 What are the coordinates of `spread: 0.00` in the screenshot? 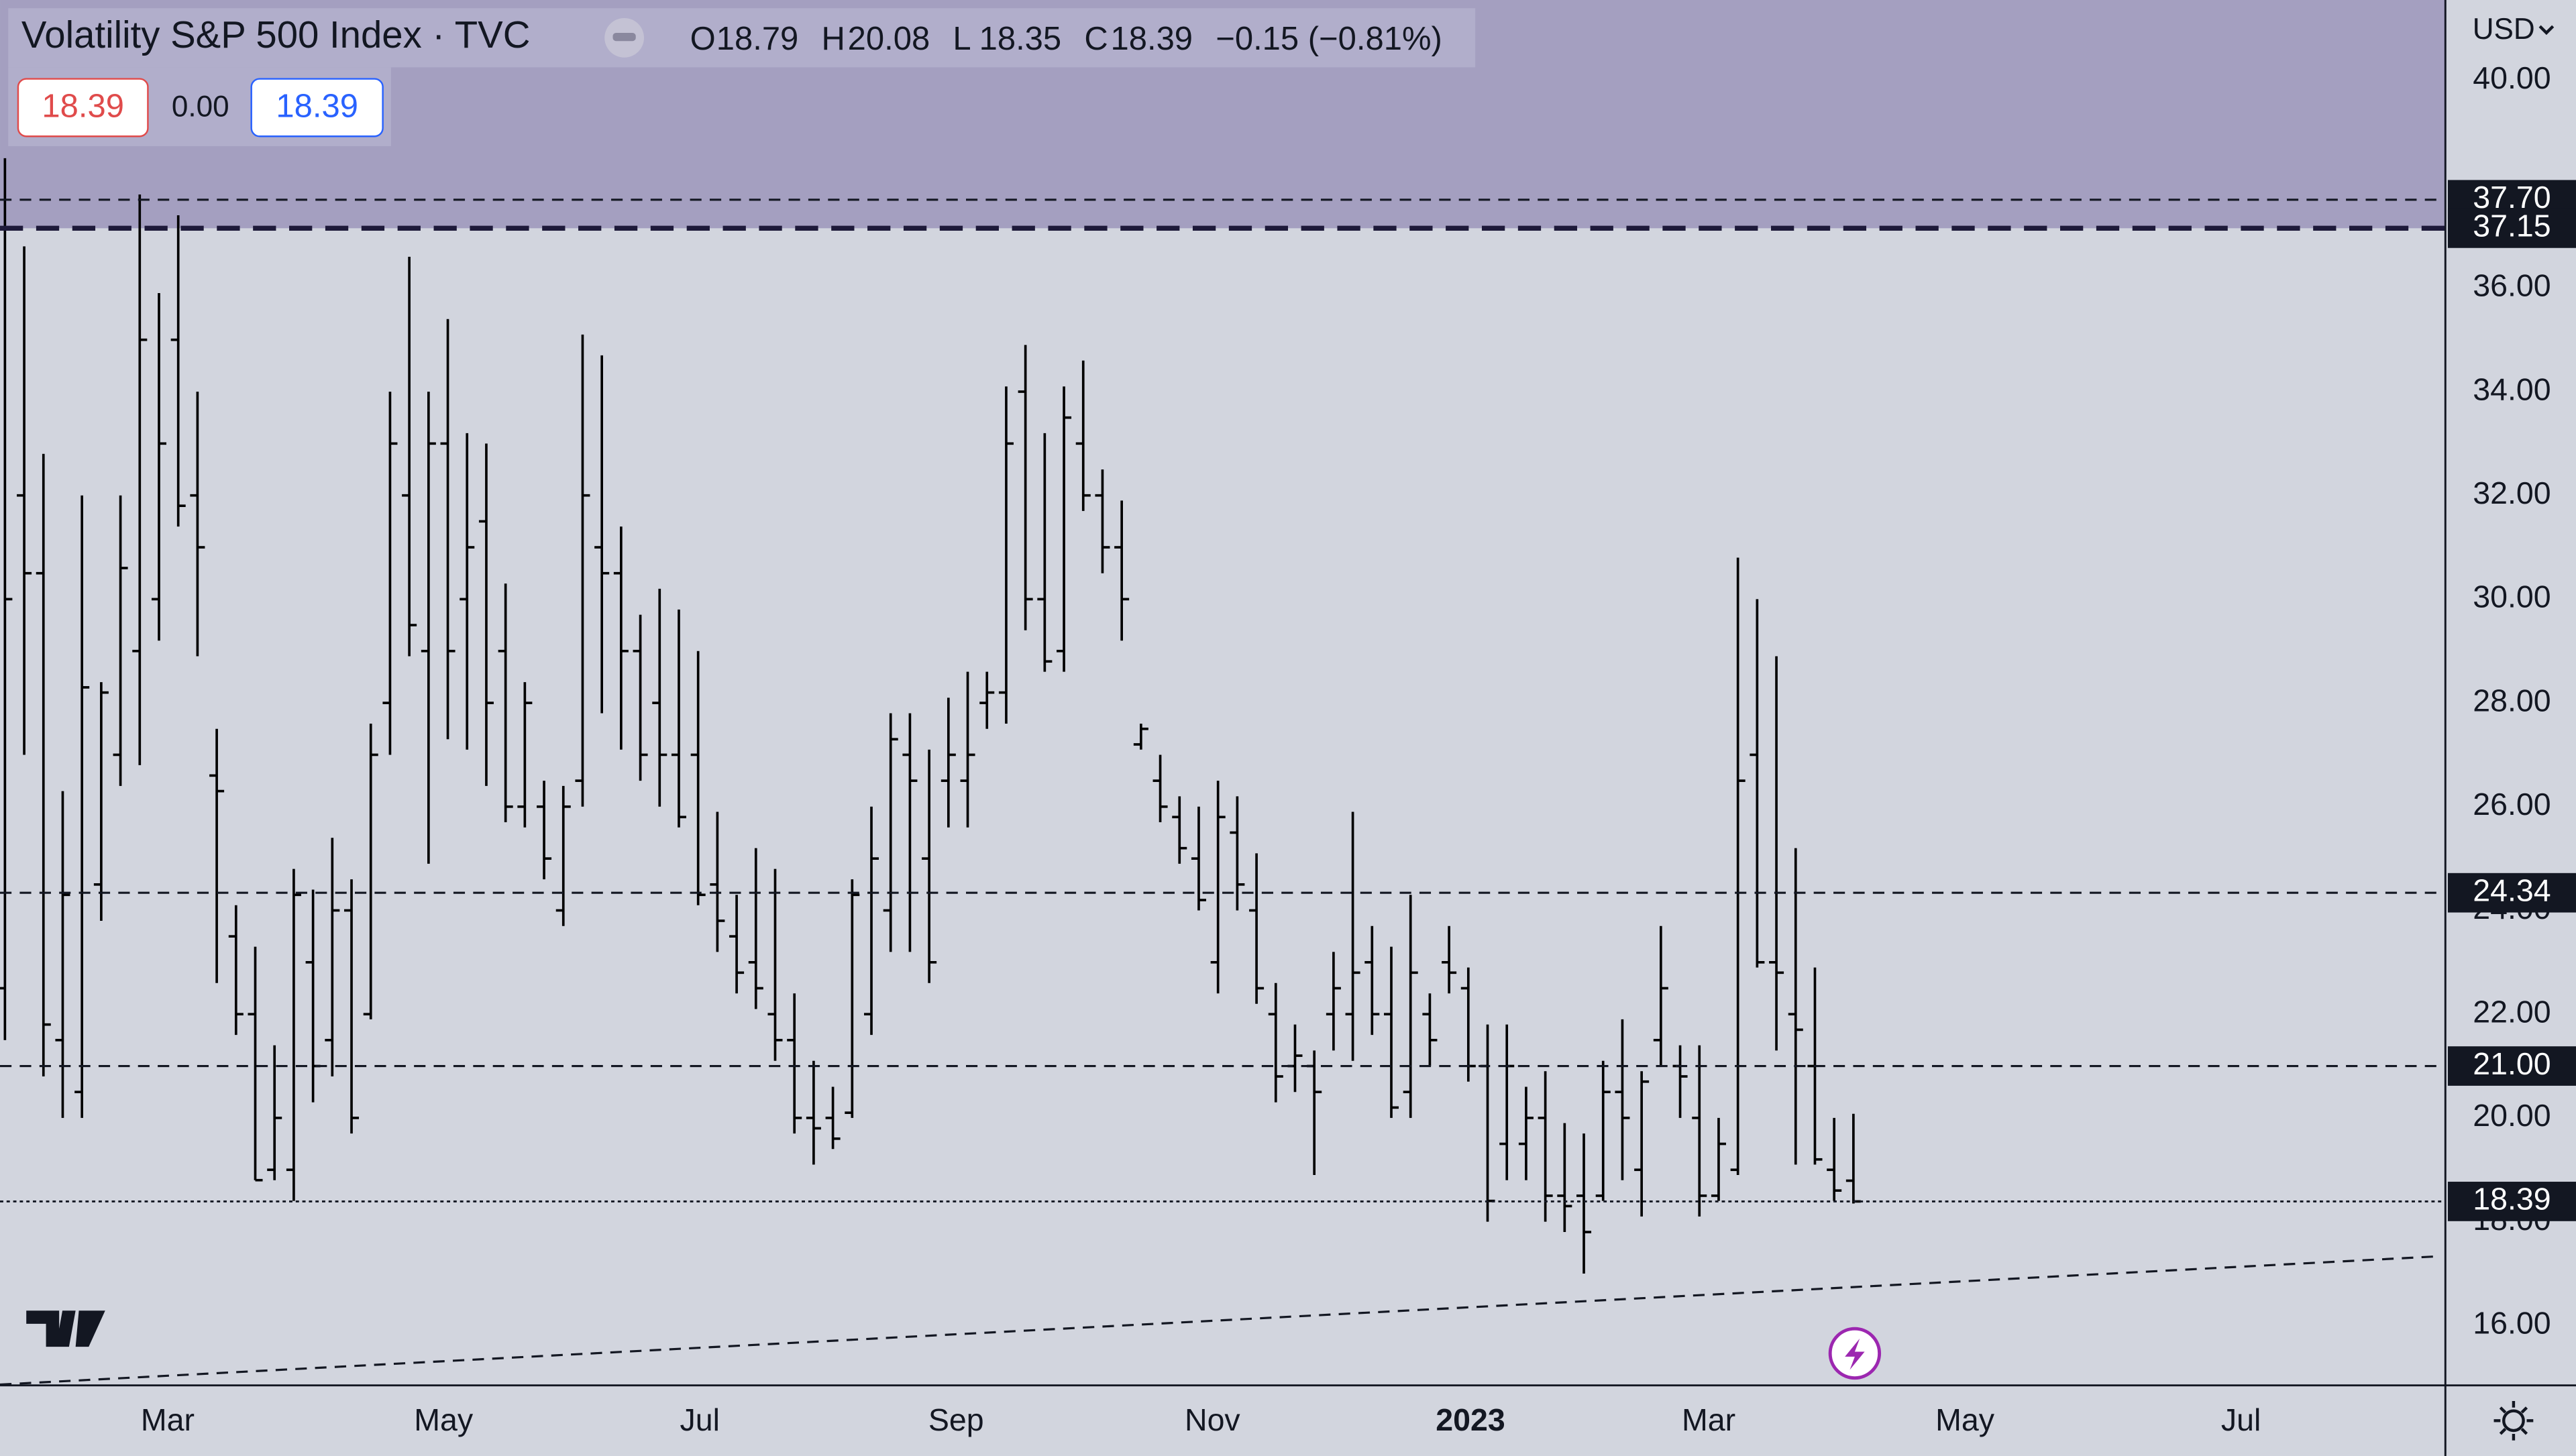 It's located at (200, 106).